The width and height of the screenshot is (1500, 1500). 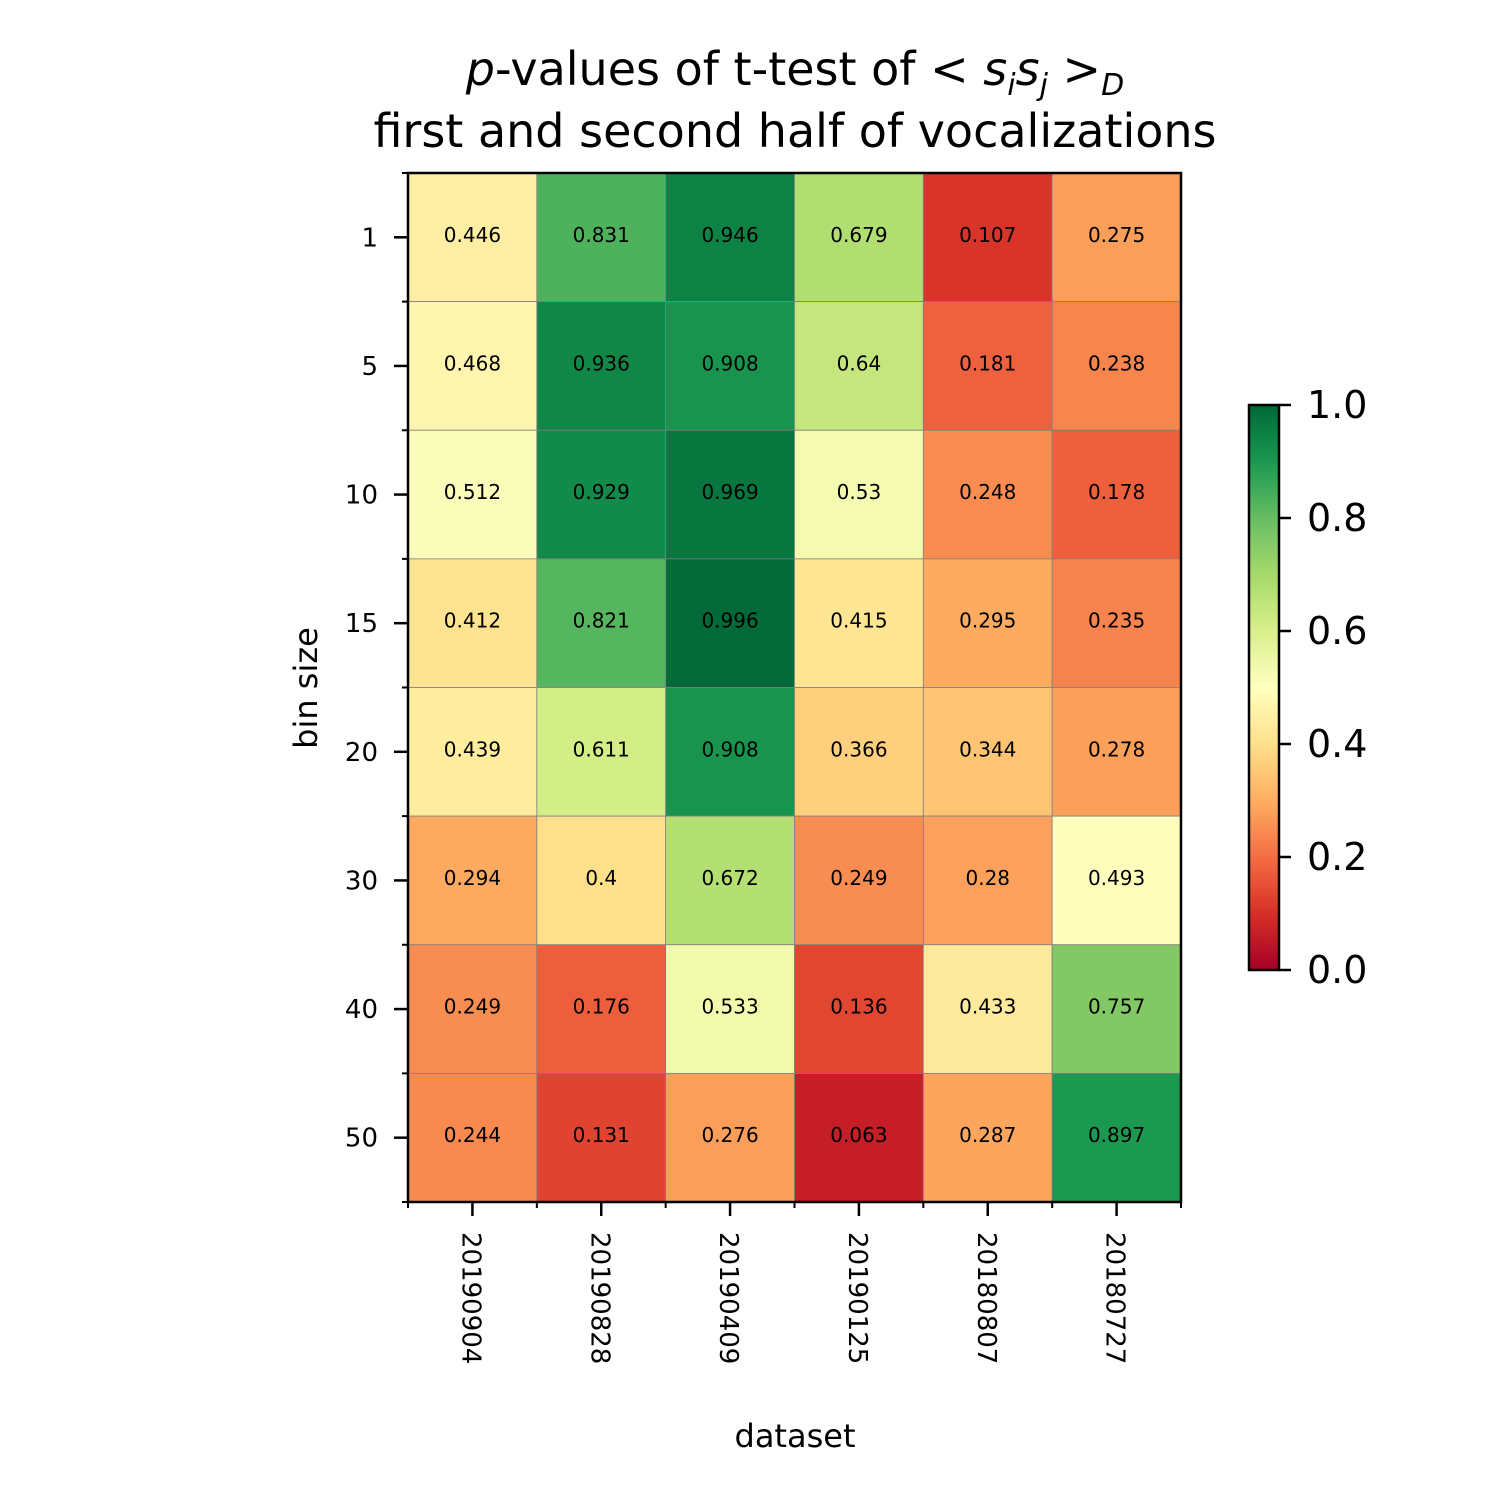 What do you see at coordinates (480, 69) in the screenshot?
I see `title-p-italic: p` at bounding box center [480, 69].